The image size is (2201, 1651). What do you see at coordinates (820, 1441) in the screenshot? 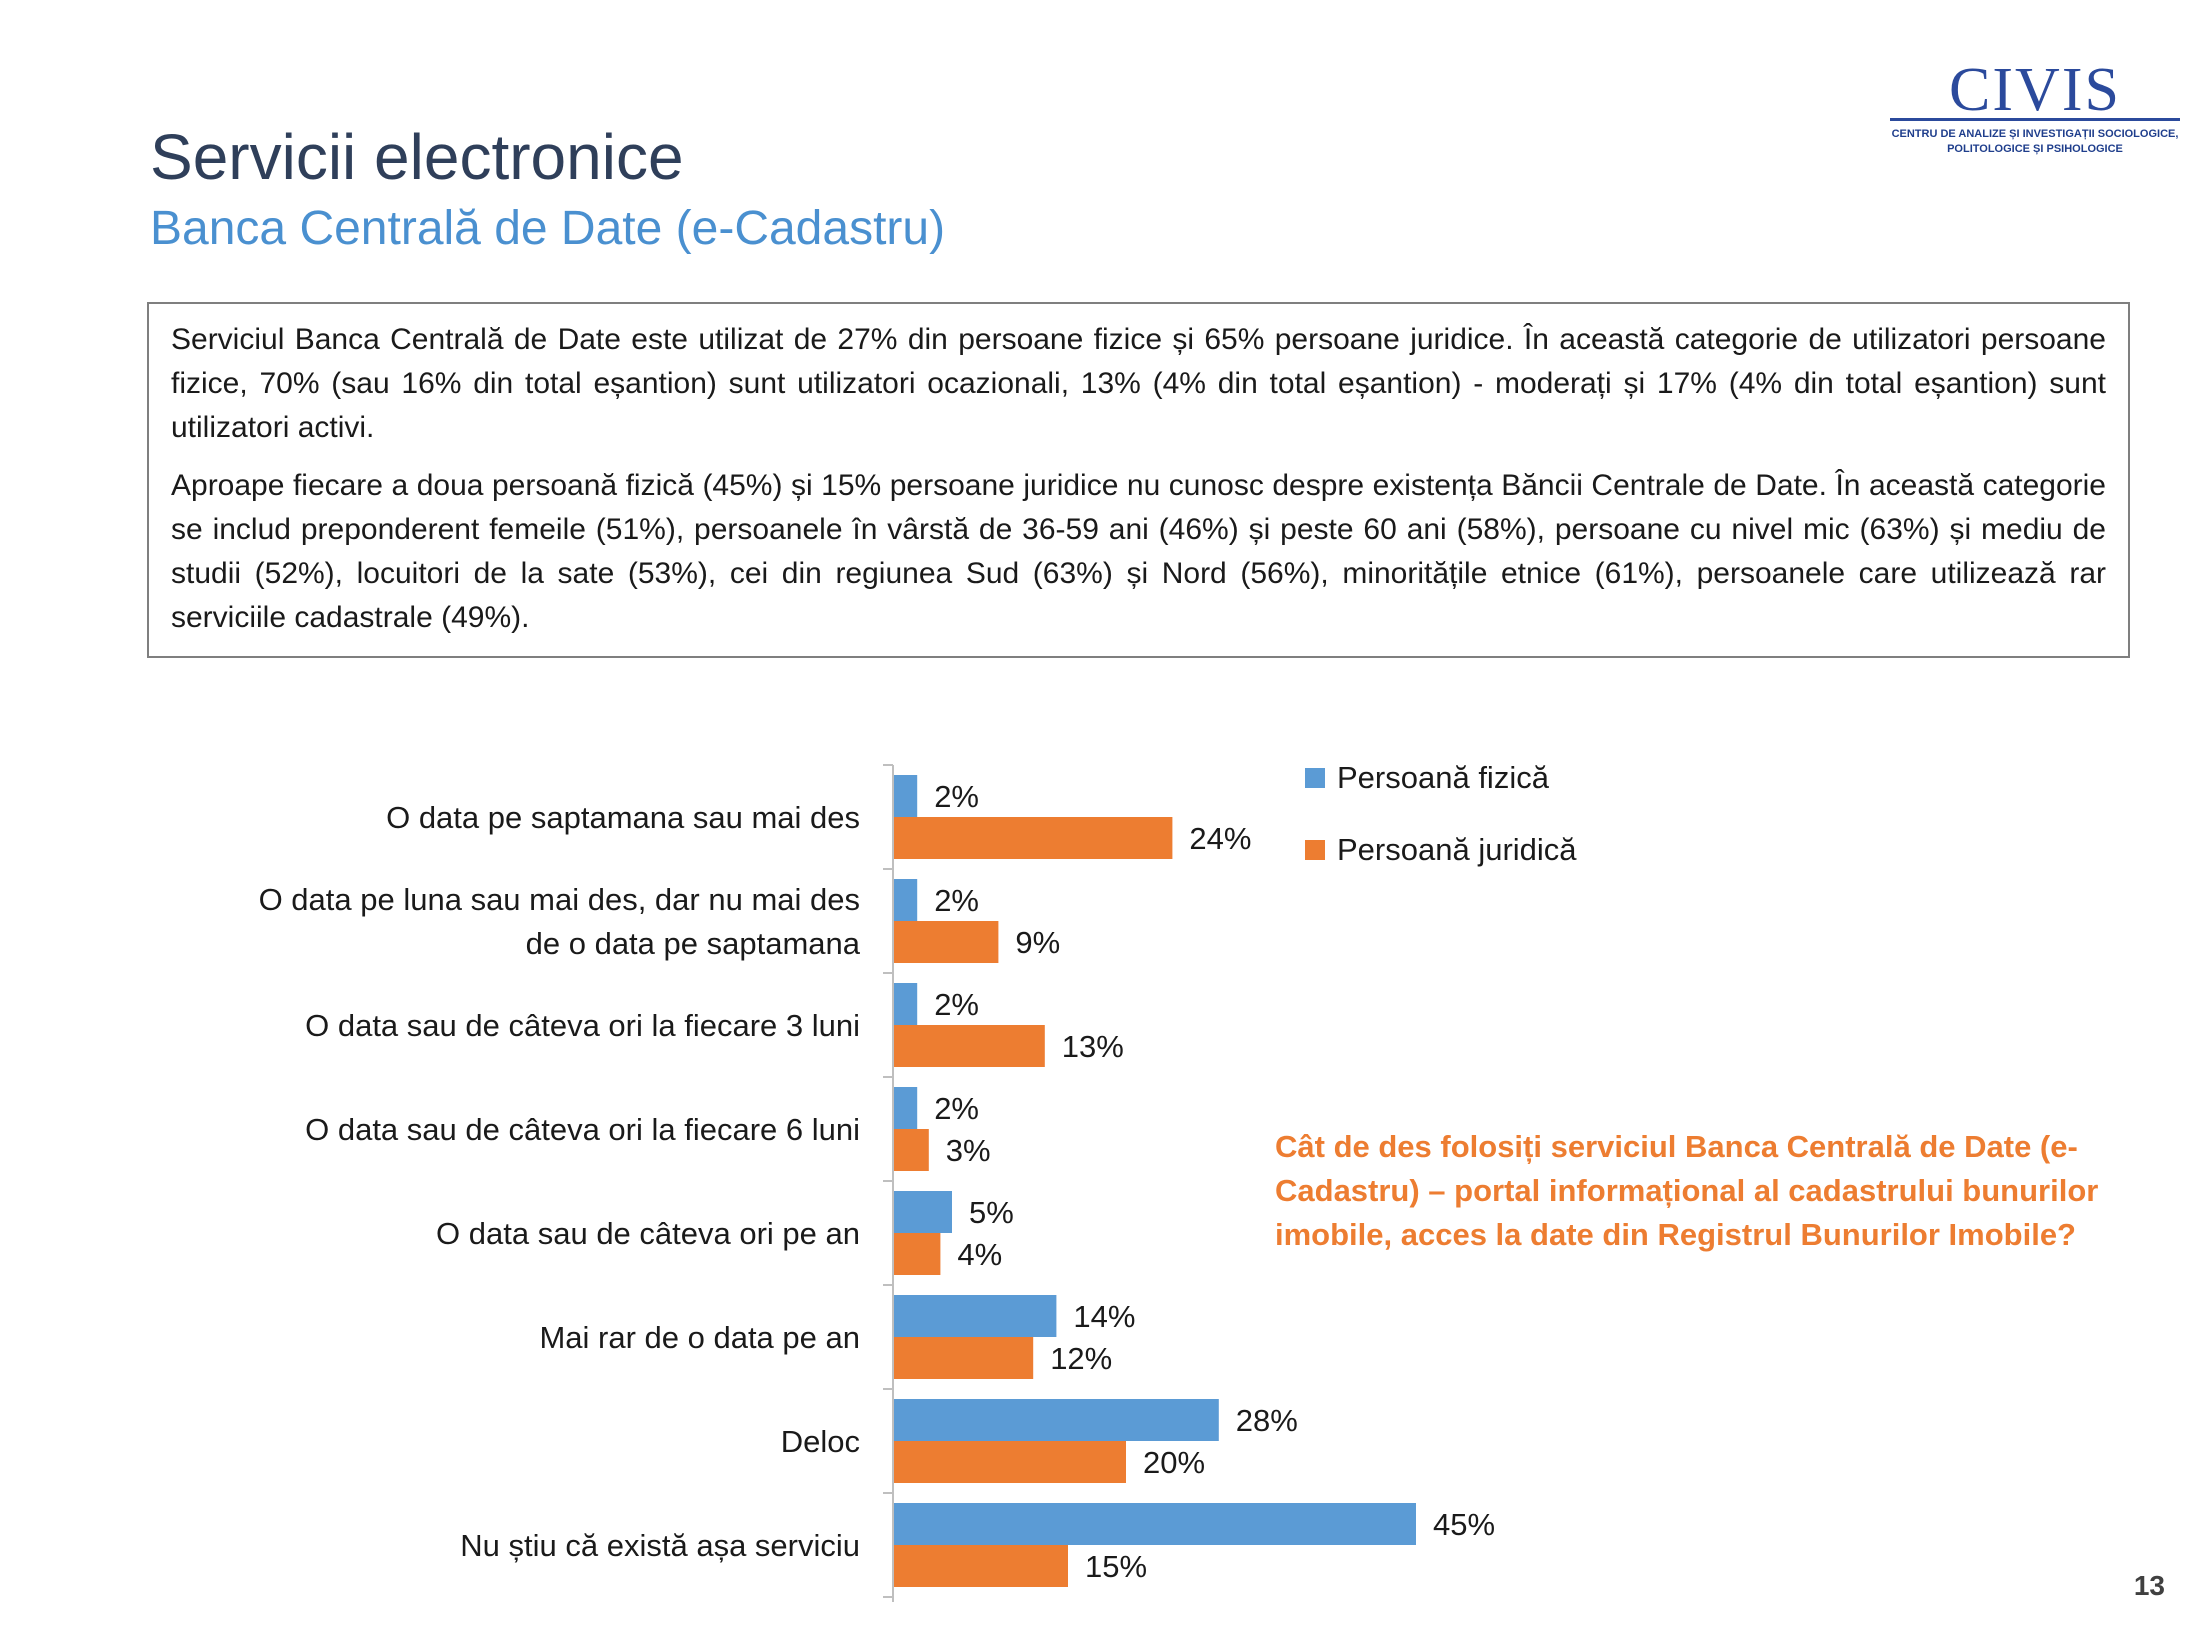
I see `category-label: Deloc` at bounding box center [820, 1441].